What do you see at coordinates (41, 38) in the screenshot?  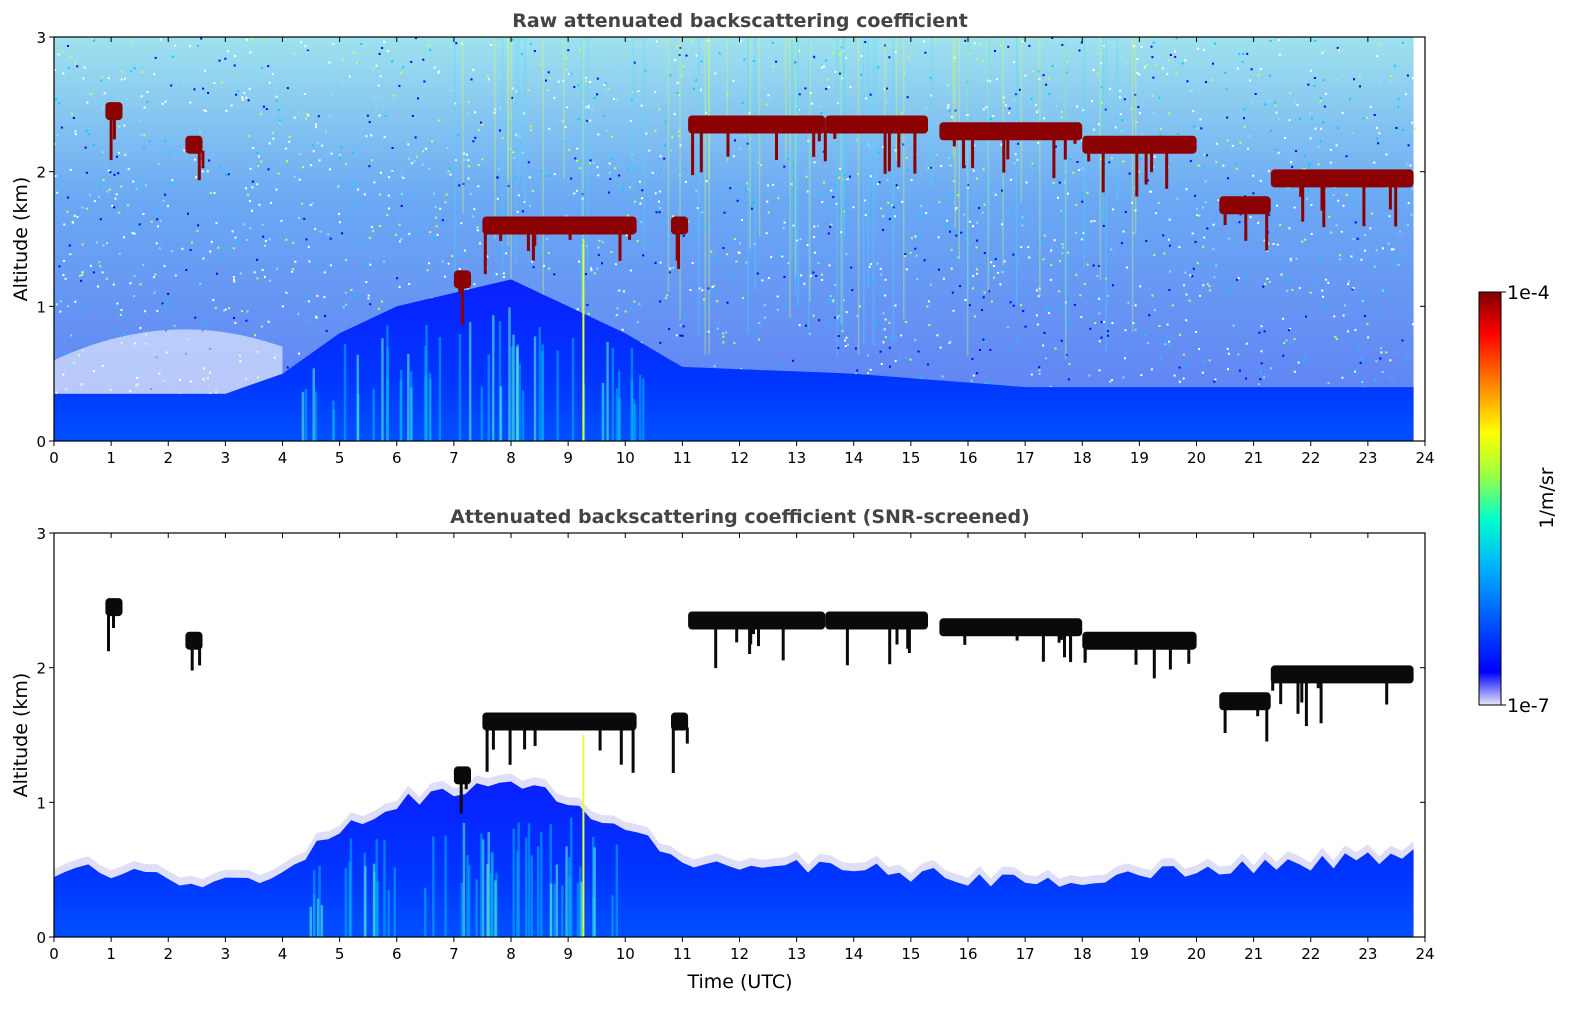 I see `y-tick-label: 3` at bounding box center [41, 38].